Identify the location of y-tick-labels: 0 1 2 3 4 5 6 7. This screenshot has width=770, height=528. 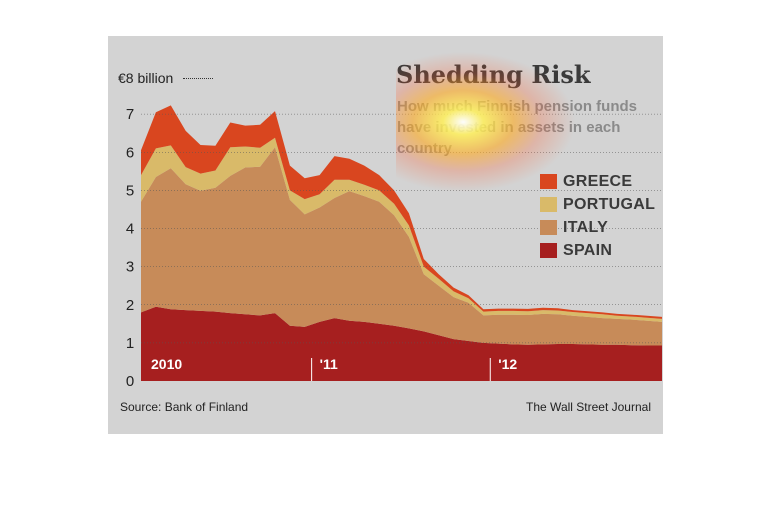
(130, 248).